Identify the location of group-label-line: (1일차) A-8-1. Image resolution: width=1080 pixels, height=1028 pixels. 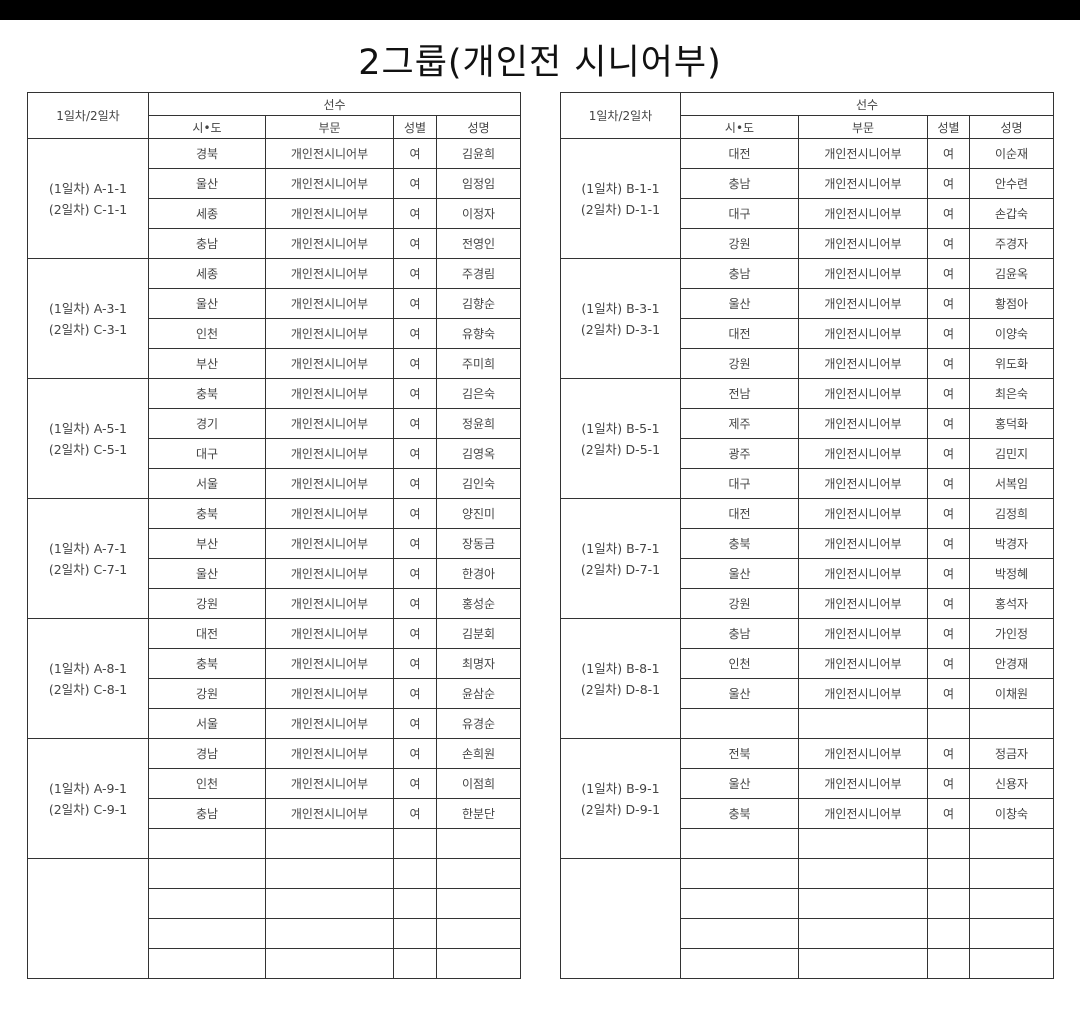
(88, 668).